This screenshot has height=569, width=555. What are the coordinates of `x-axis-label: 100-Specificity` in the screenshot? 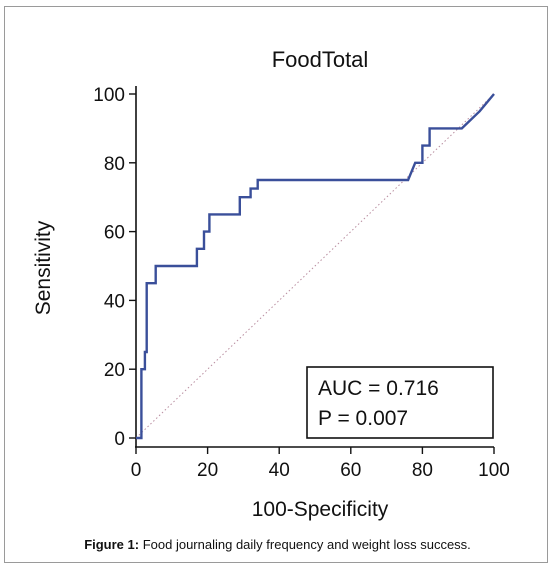 It's located at (320, 509).